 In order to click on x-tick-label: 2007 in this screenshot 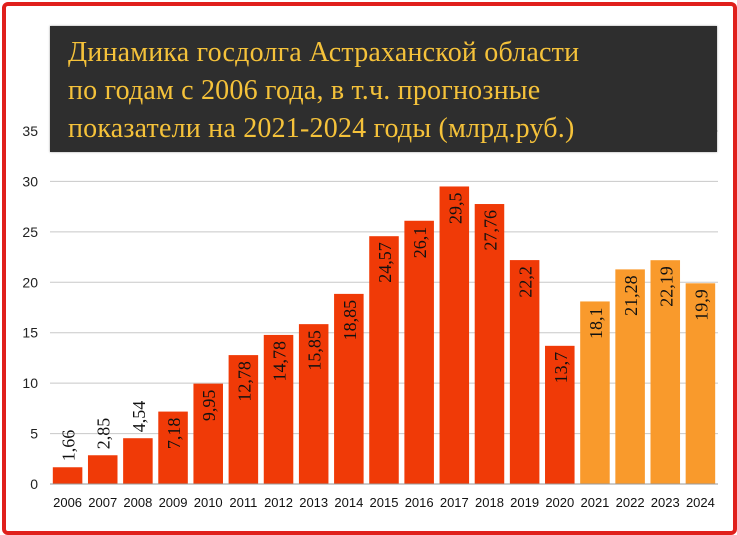, I will do `click(102, 502)`.